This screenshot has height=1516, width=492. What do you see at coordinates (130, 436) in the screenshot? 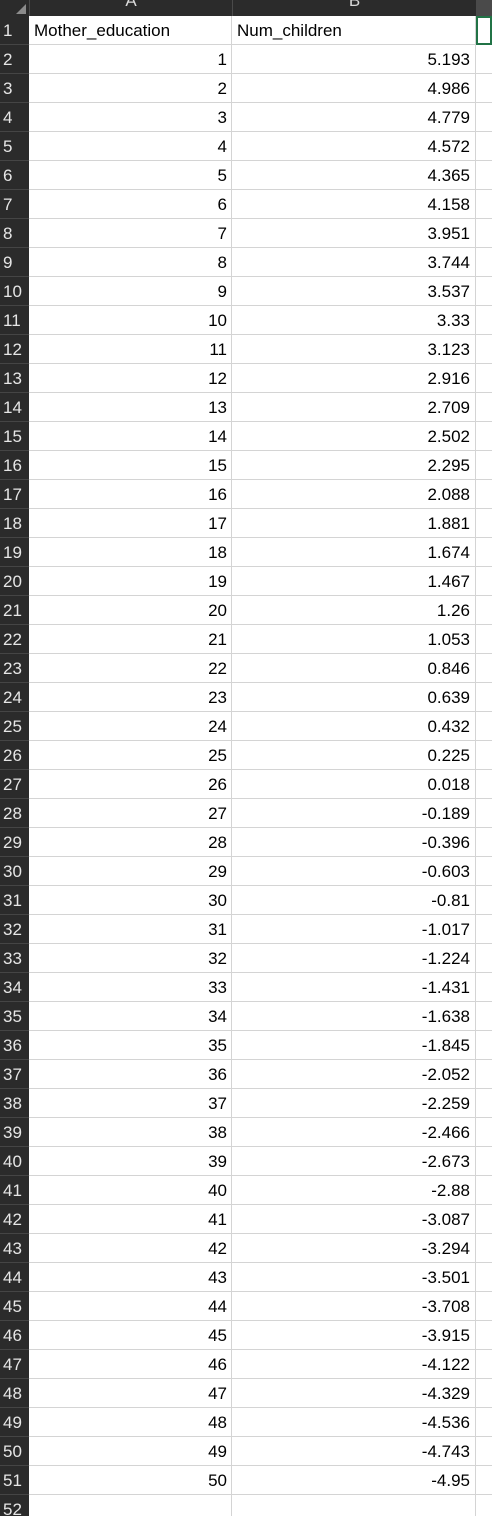
I see `cell-mother-education: 14` at bounding box center [130, 436].